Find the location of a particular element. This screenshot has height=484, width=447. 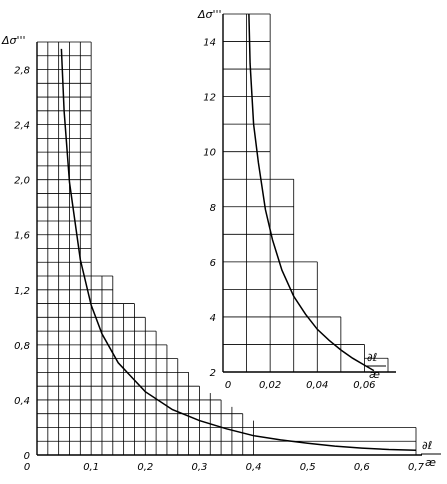

inset-y-tick-label: 6 is located at coordinates (213, 263).